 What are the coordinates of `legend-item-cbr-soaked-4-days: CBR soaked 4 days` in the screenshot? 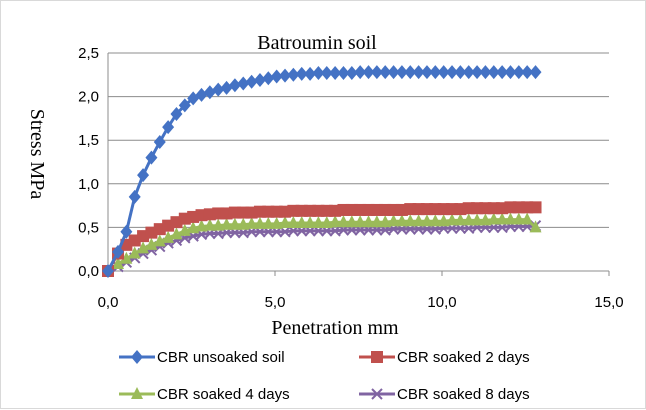 It's located at (204, 394).